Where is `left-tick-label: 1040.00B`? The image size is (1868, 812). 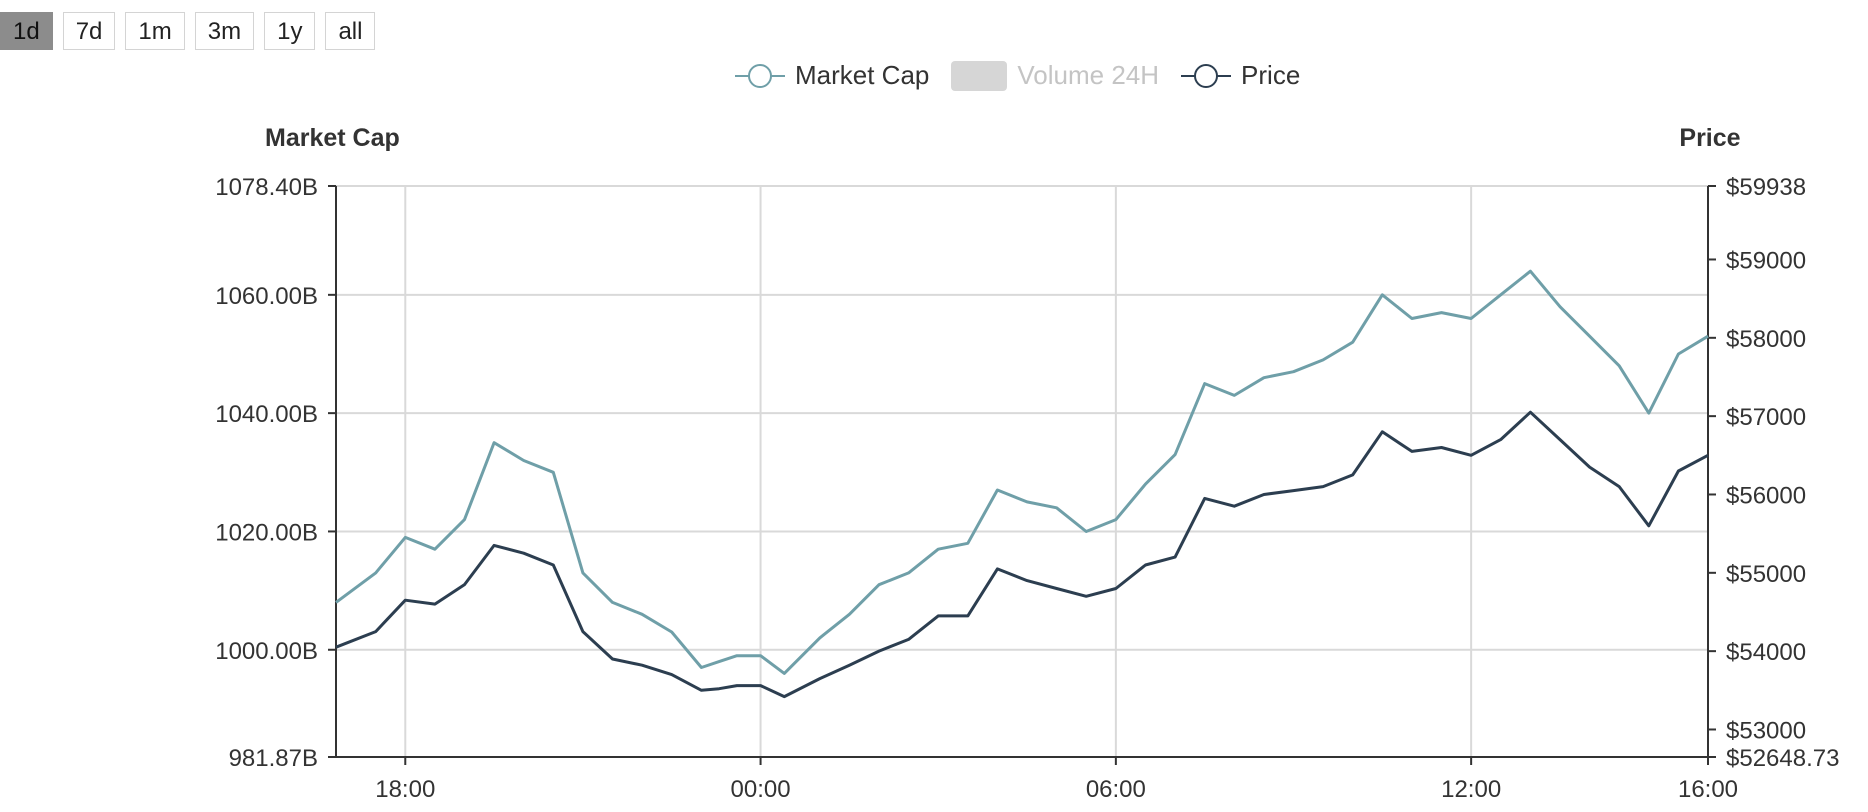 left-tick-label: 1040.00B is located at coordinates (266, 414).